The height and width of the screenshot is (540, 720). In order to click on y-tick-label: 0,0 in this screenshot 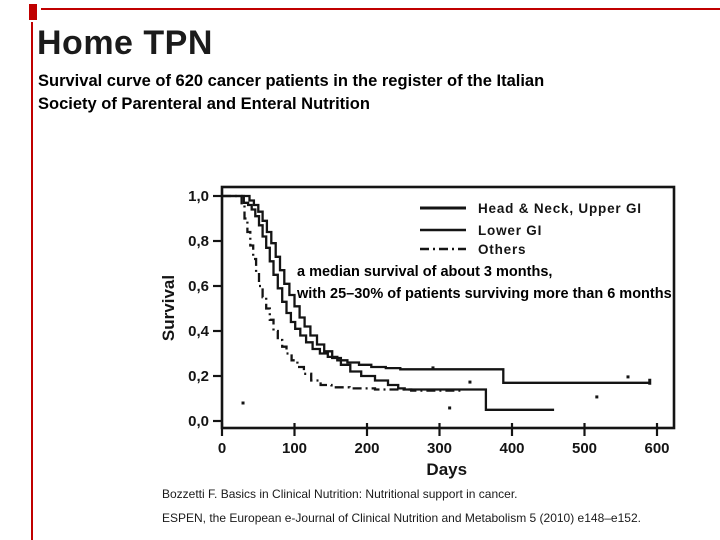, I will do `click(198, 421)`.